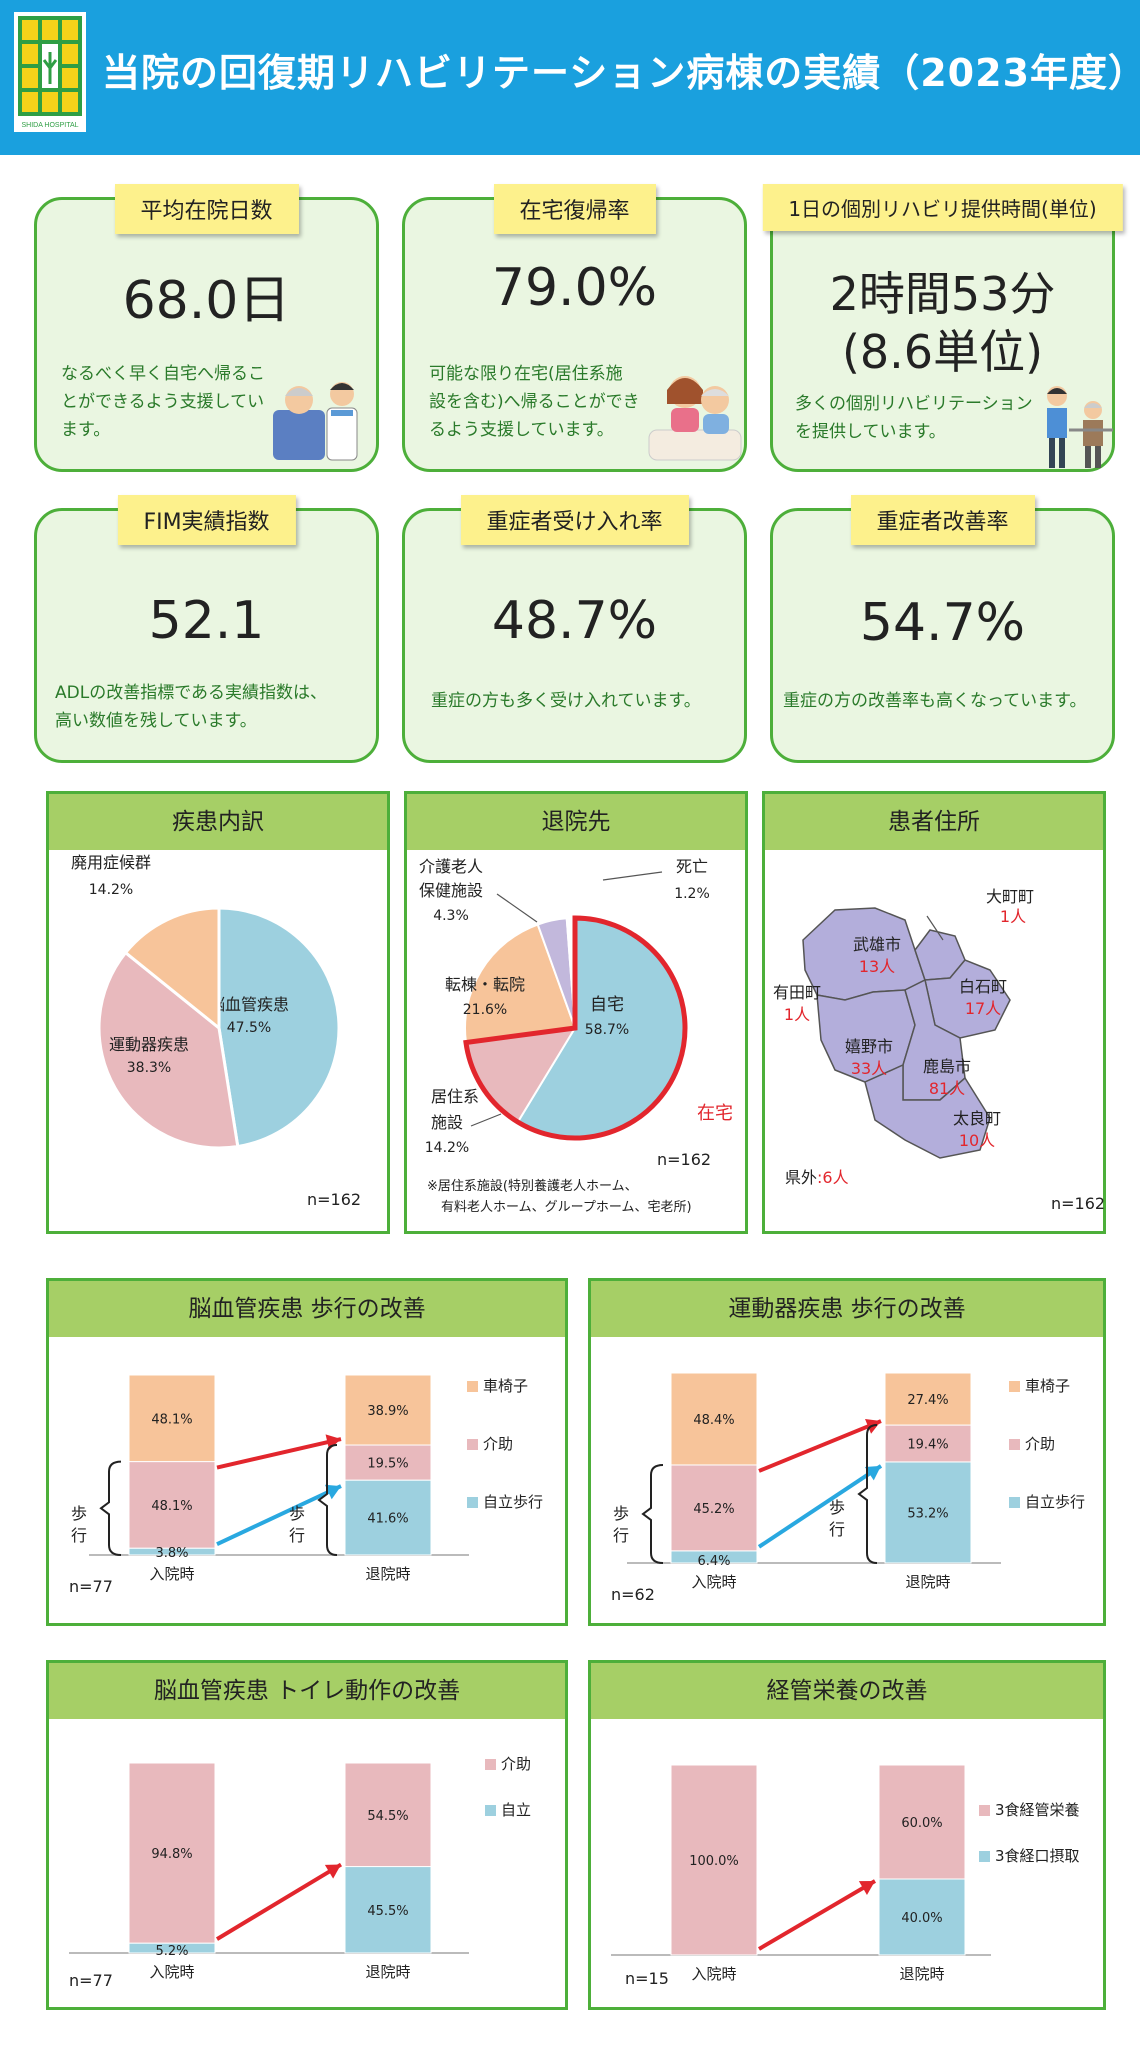 The height and width of the screenshot is (2059, 1140). Describe the element at coordinates (447, 1122) in the screenshot. I see `pie-slice-label: 施設` at that location.